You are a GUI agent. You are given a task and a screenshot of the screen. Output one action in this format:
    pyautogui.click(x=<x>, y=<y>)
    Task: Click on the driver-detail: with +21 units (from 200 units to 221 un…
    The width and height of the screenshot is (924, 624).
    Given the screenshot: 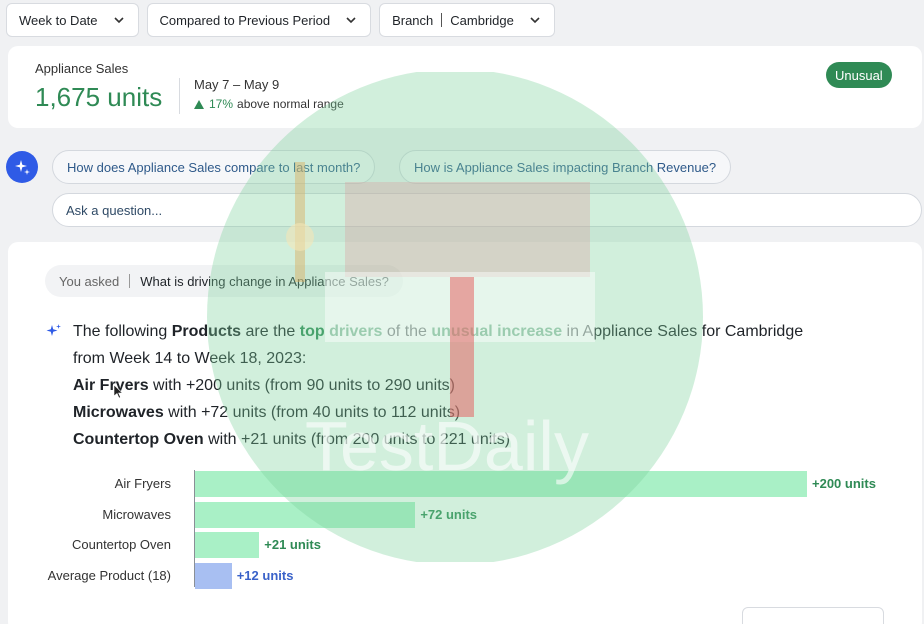 What is the action you would take?
    pyautogui.click(x=357, y=439)
    